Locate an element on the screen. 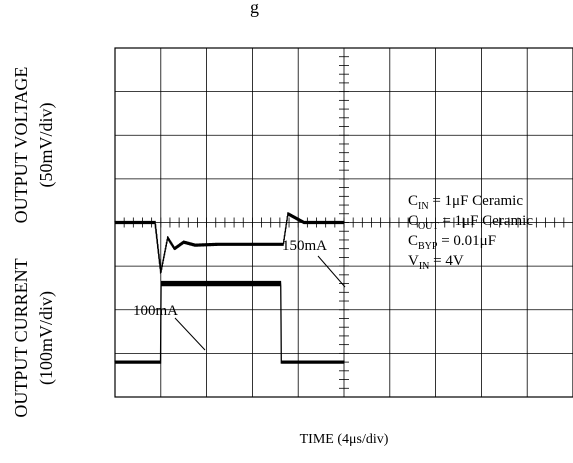 The image size is (573, 463). x-axis-label: TIME (4μs/div) is located at coordinates (344, 439).